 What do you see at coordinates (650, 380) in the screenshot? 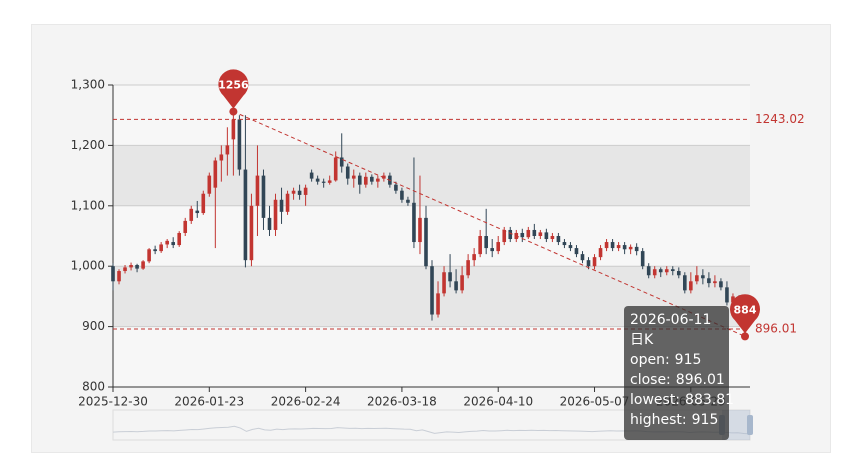
I see `tooltip-label: close:` at bounding box center [650, 380].